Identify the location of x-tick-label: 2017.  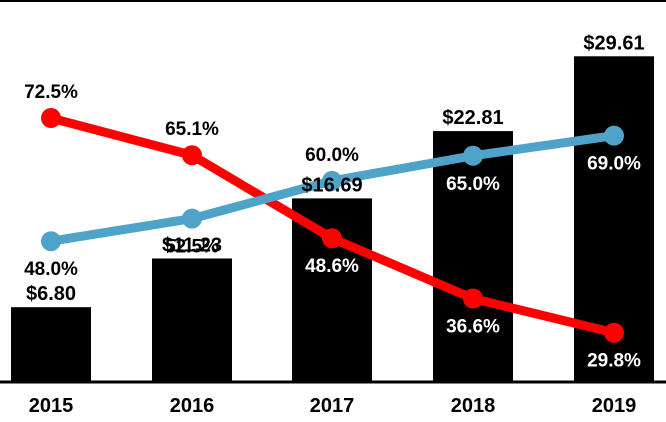
(332, 406).